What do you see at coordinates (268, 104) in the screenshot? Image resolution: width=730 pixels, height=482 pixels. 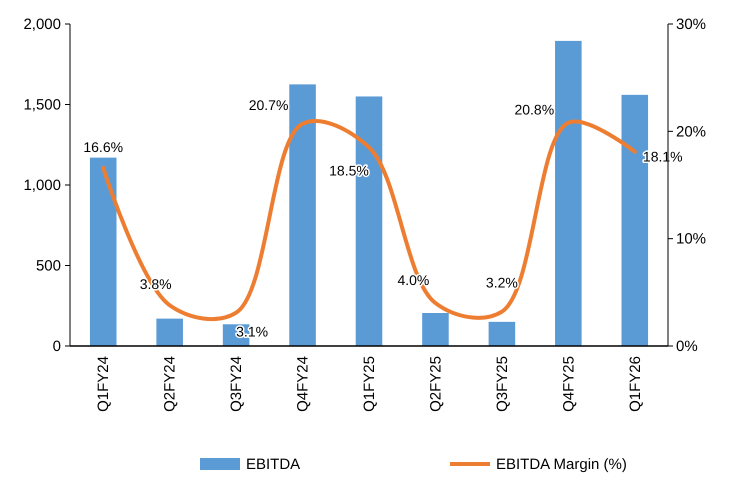 I see `data-label: 20.7%` at bounding box center [268, 104].